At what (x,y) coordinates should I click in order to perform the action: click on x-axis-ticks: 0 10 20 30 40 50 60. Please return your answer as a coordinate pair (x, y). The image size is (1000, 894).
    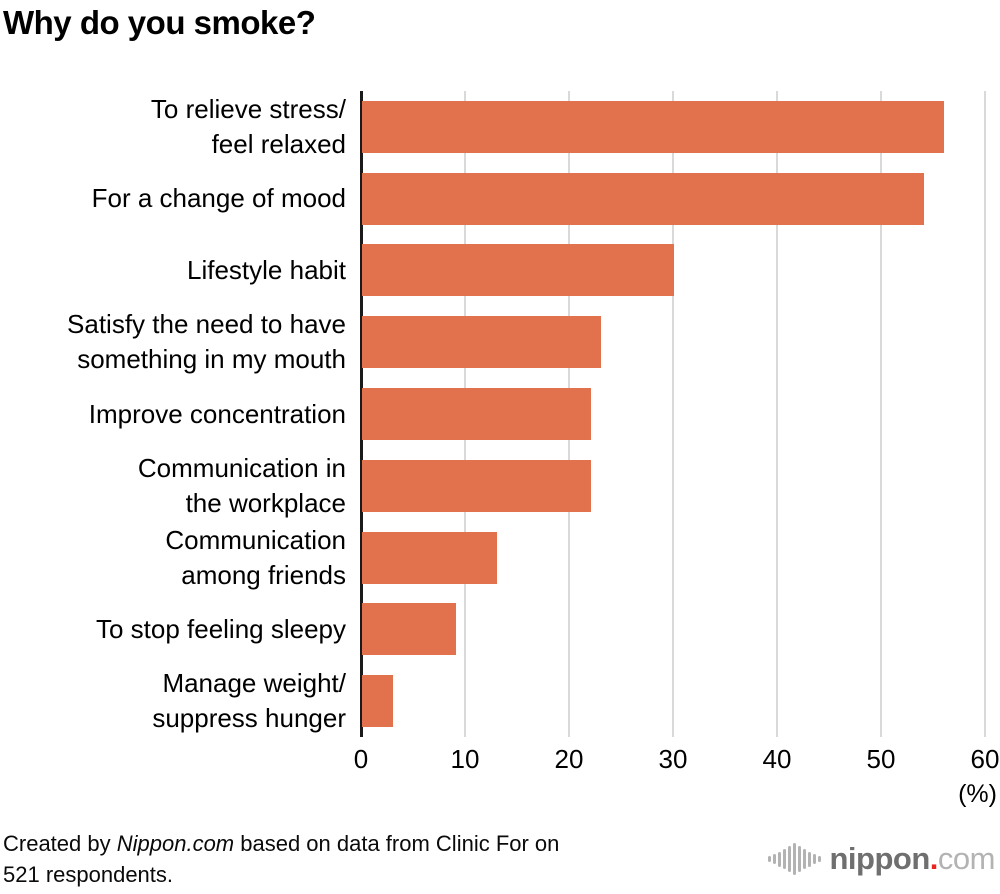
    Looking at the image, I should click on (677, 760).